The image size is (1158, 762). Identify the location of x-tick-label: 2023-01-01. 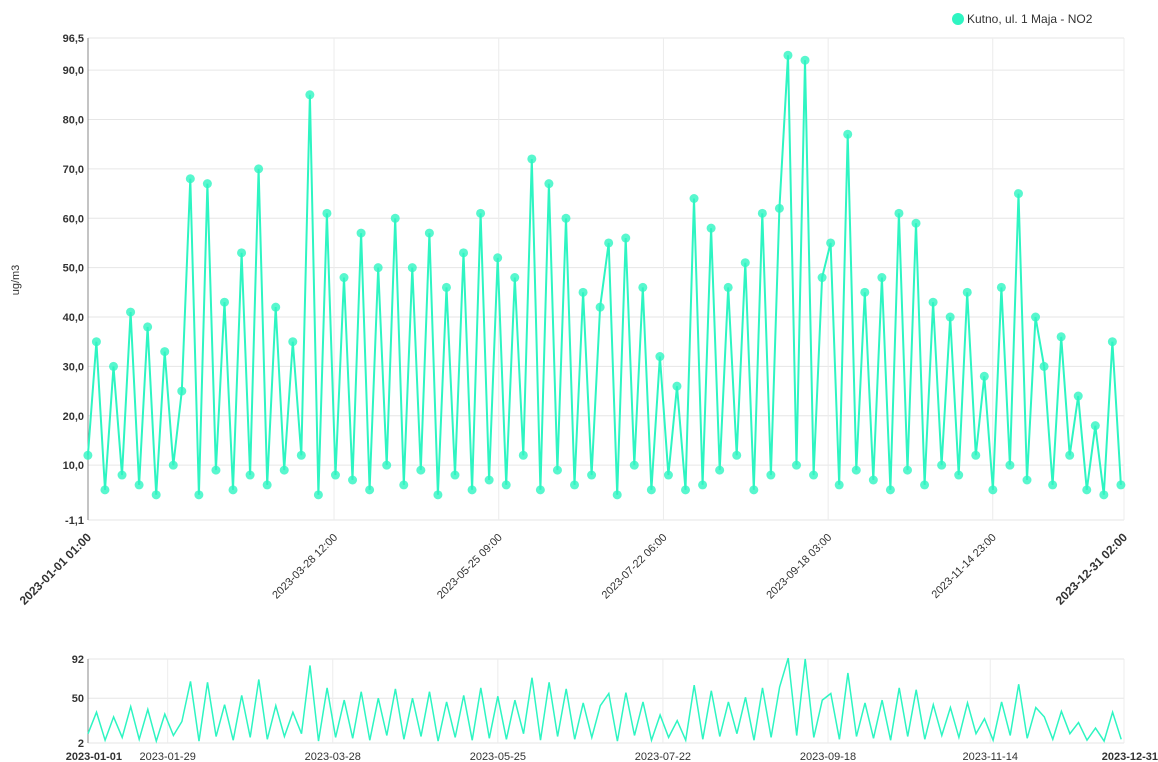
(94, 756).